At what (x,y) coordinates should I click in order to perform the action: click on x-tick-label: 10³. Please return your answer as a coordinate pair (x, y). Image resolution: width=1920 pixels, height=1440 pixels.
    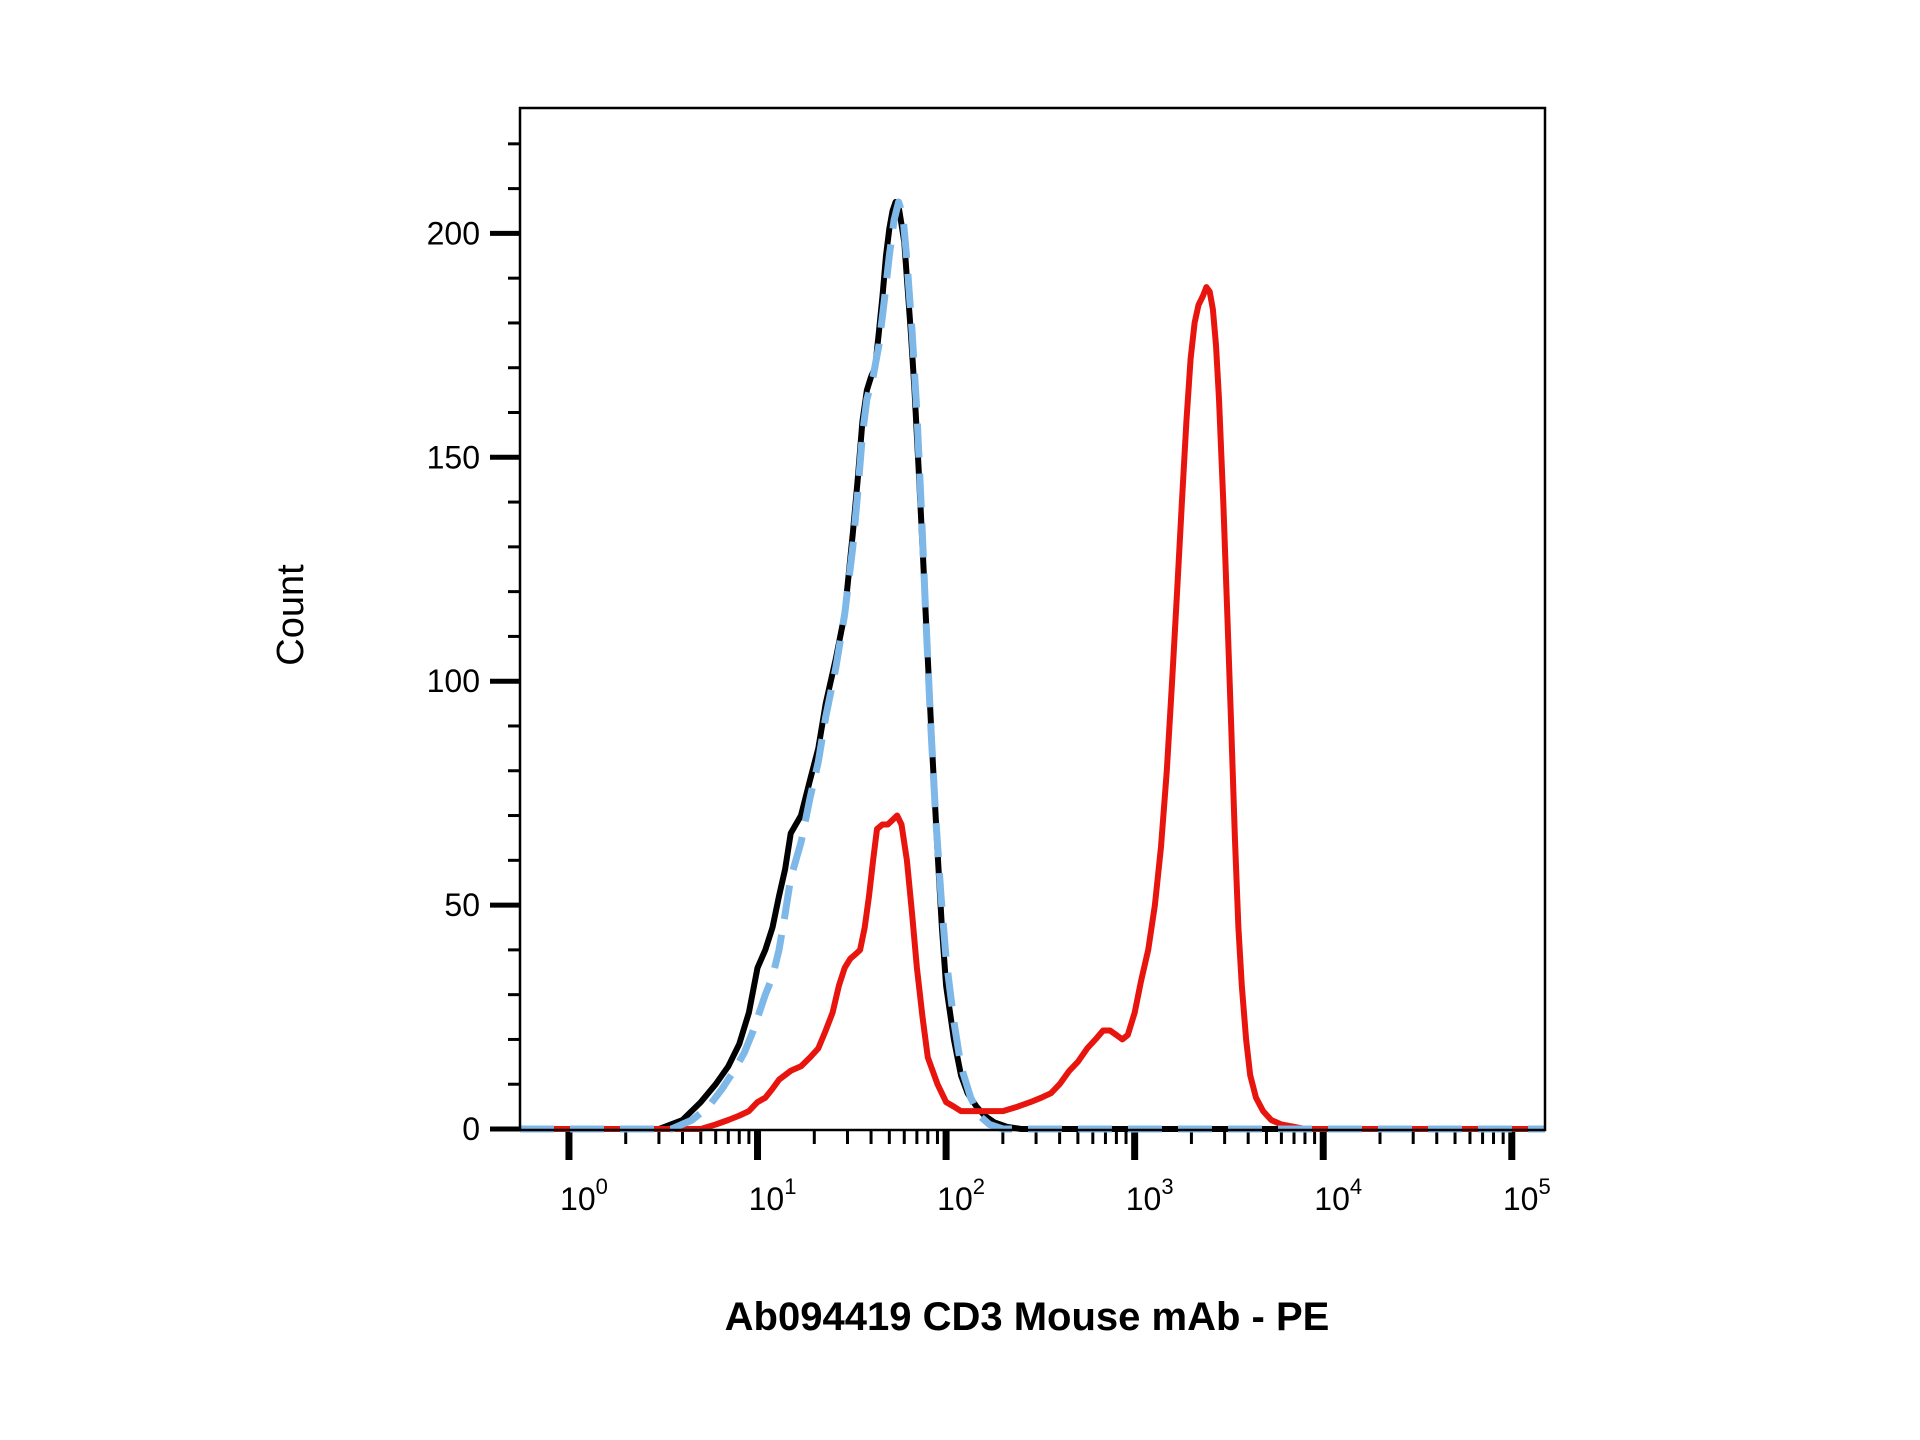
    Looking at the image, I should click on (1150, 1195).